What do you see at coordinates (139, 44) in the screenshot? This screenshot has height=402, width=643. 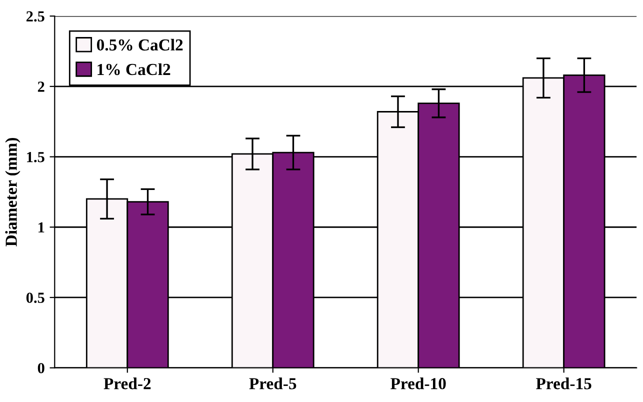 I see `legend-label: 0.5% CaCl2` at bounding box center [139, 44].